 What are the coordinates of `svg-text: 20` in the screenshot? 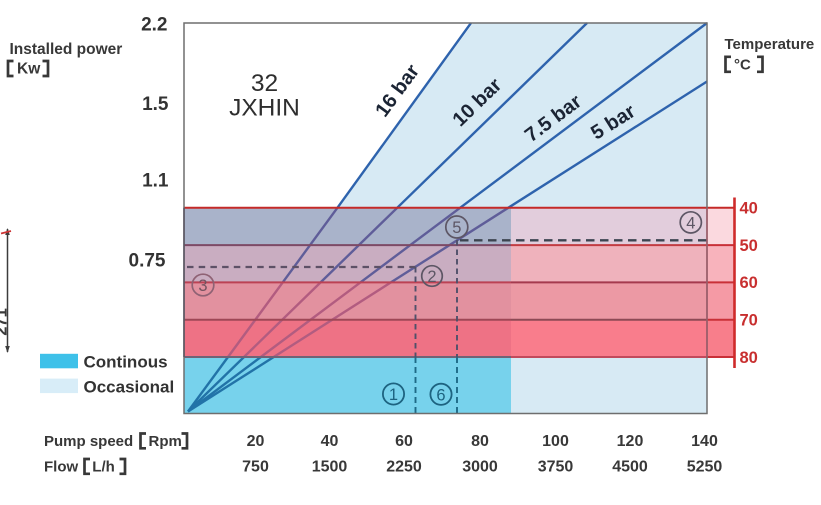 It's located at (256, 441).